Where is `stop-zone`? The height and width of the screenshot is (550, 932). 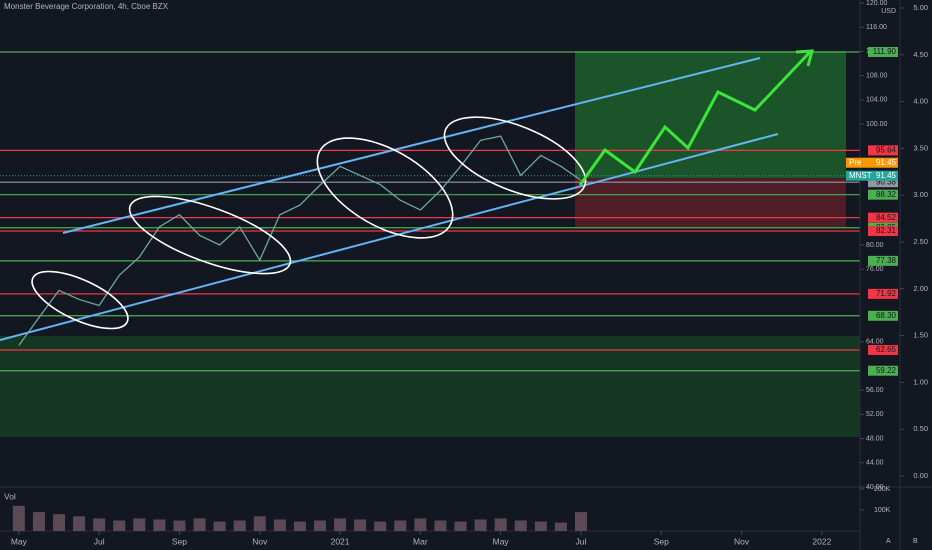 stop-zone is located at coordinates (710, 203).